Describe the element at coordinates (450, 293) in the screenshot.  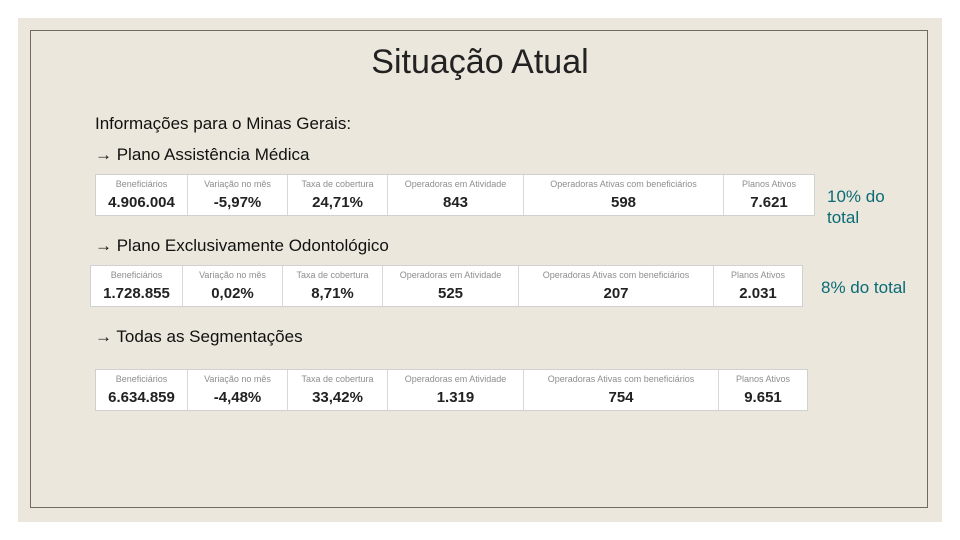
I see `stat-value: 525` at that location.